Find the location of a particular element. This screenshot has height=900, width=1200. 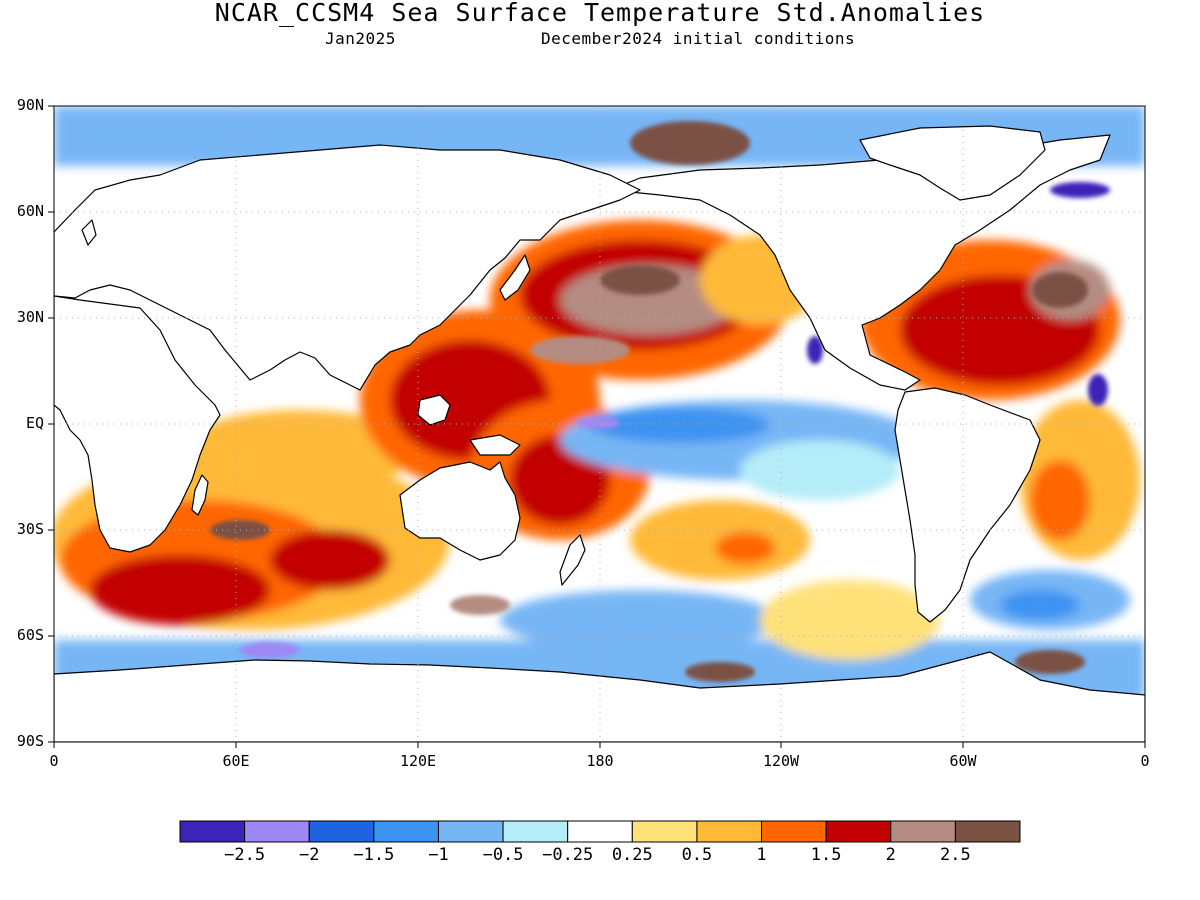

lat-tick-label-90s: 90S is located at coordinates (30, 741).